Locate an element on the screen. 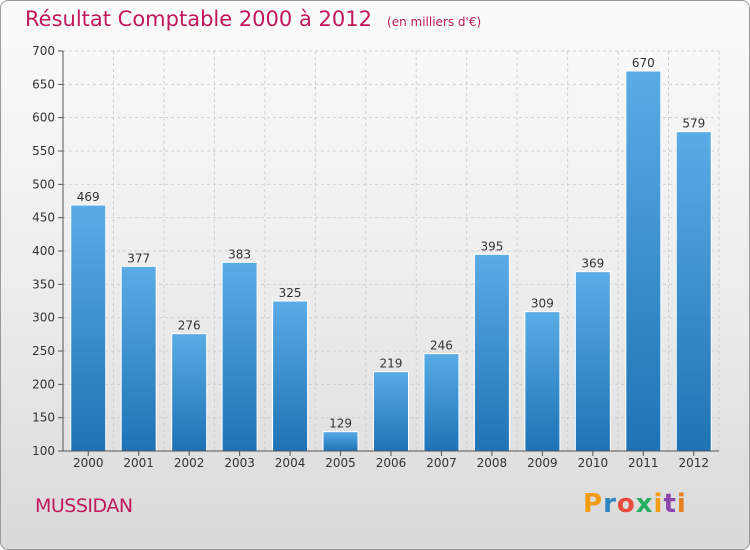 Image resolution: width=750 pixels, height=550 pixels. y-tick-label: 300 is located at coordinates (43, 318).